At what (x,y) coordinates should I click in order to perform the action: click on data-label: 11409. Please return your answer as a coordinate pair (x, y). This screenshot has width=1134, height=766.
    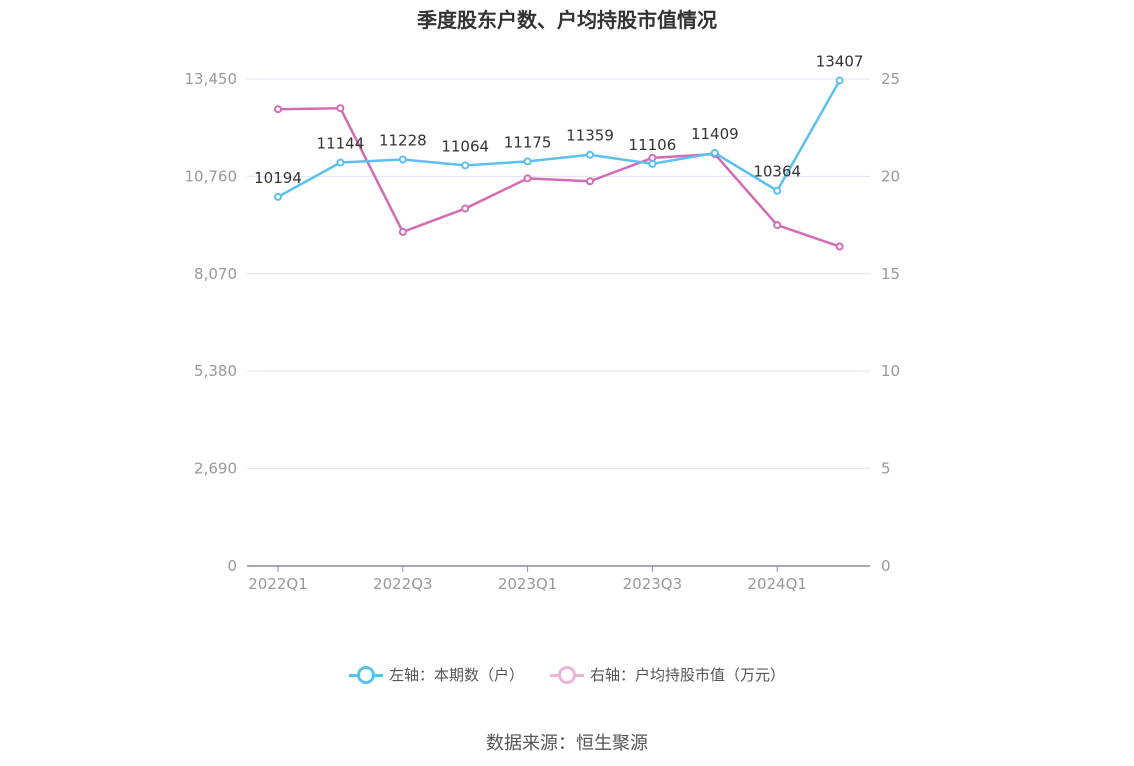
    Looking at the image, I should click on (715, 134).